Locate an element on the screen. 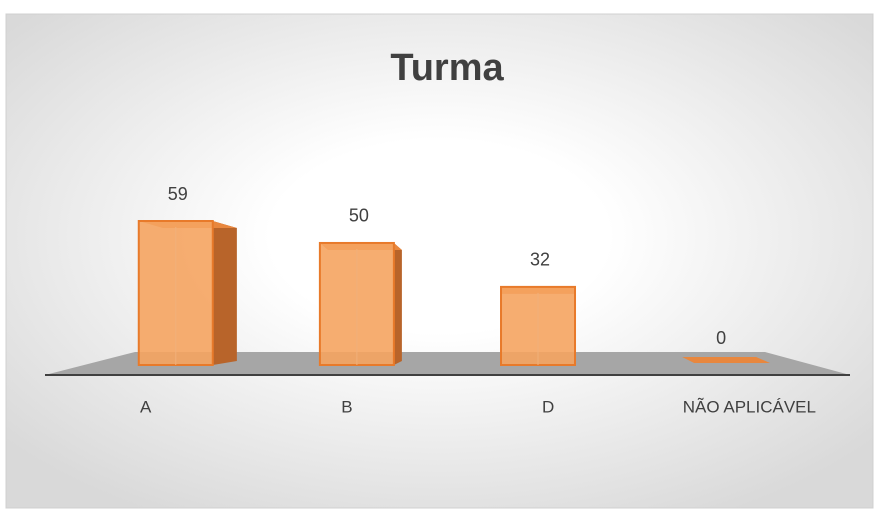 The height and width of the screenshot is (514, 879). chart-title: Turma is located at coordinates (447, 68).